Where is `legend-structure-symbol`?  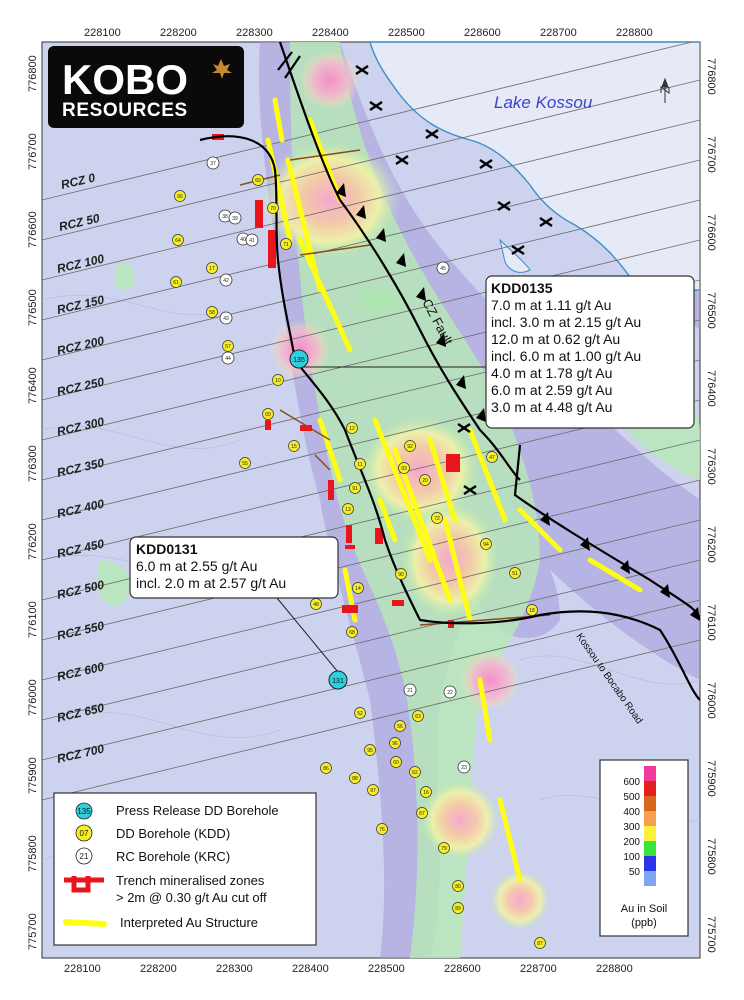
legend-structure-symbol is located at coordinates (85, 923).